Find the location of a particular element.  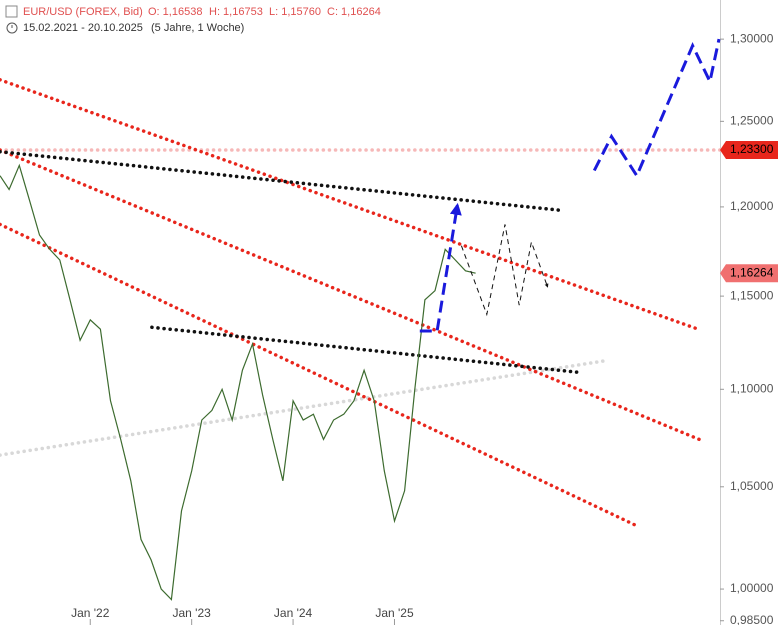

x-tick-label: Jan '24 is located at coordinates (293, 613).